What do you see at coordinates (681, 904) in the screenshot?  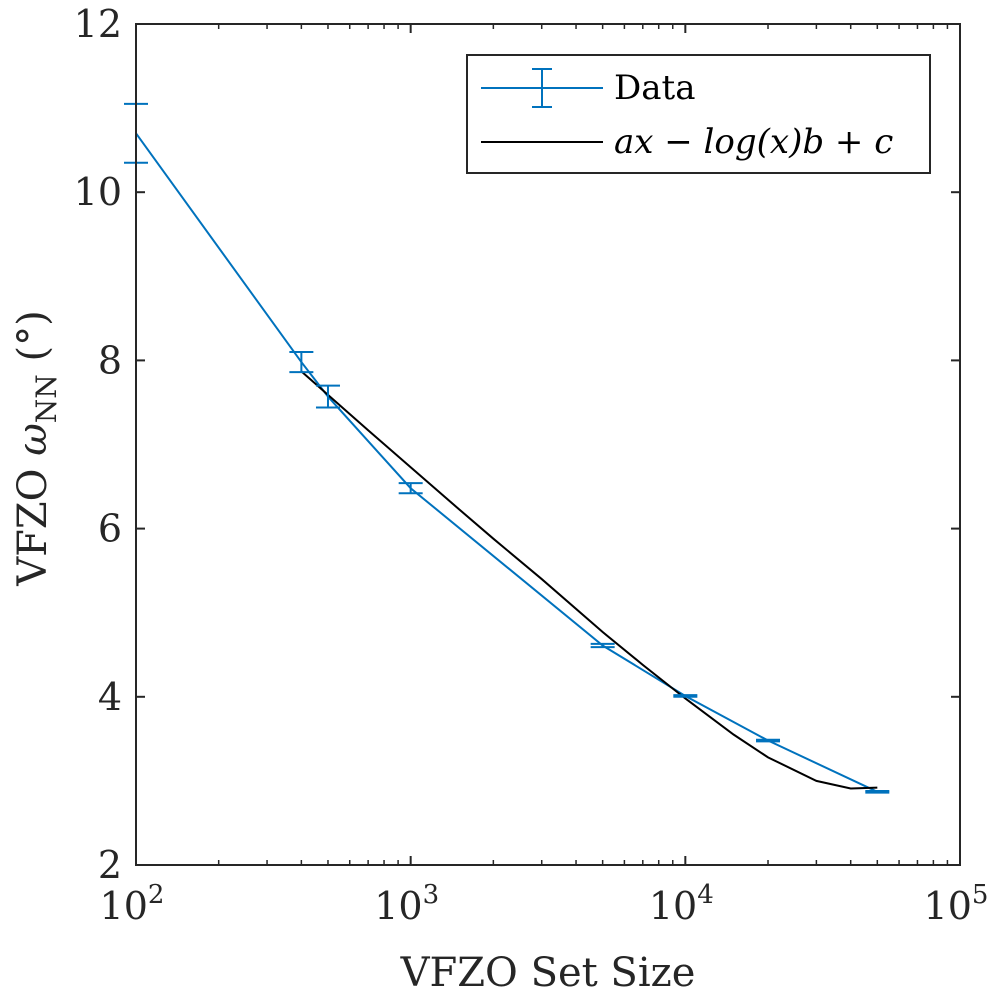 I see `x-tick-label: 10⁴` at bounding box center [681, 904].